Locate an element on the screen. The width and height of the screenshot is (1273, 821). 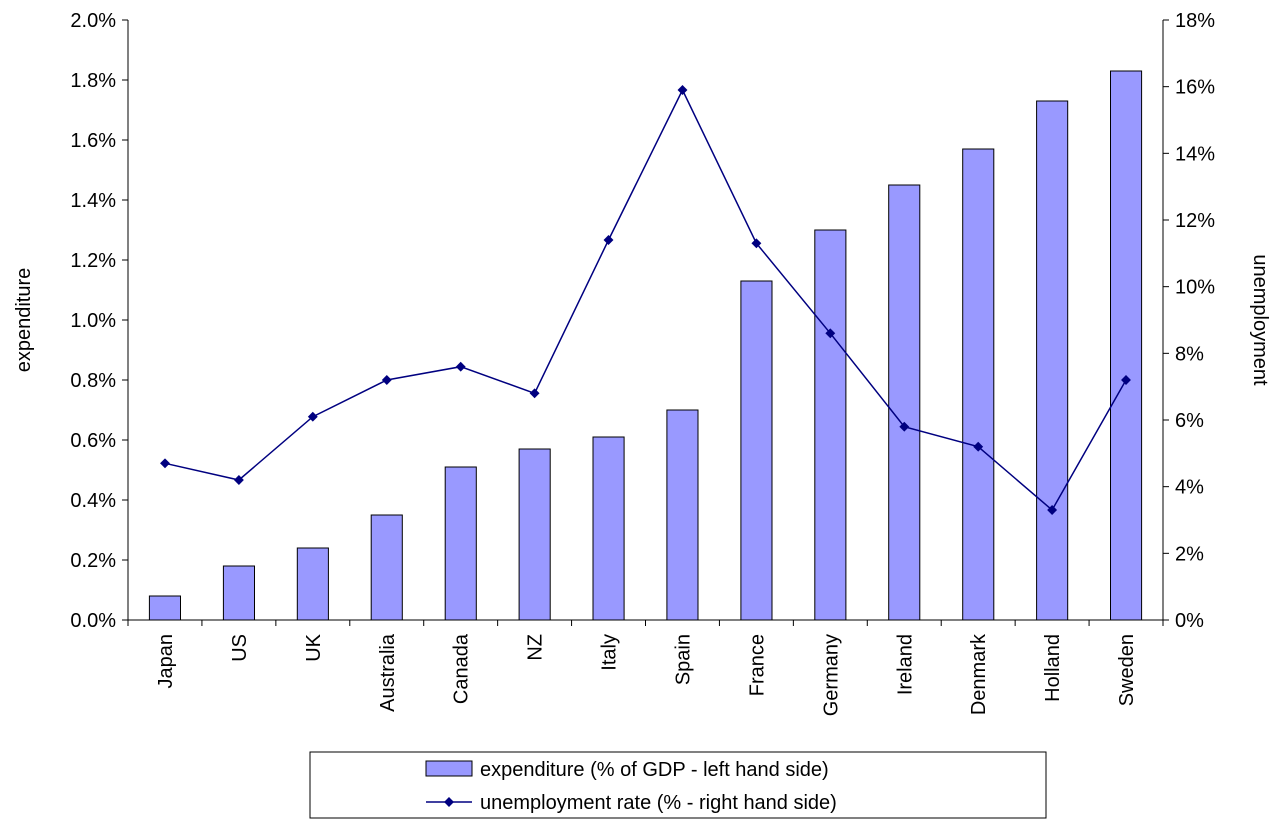
category-label-sweden: Sweden is located at coordinates (1127, 670).